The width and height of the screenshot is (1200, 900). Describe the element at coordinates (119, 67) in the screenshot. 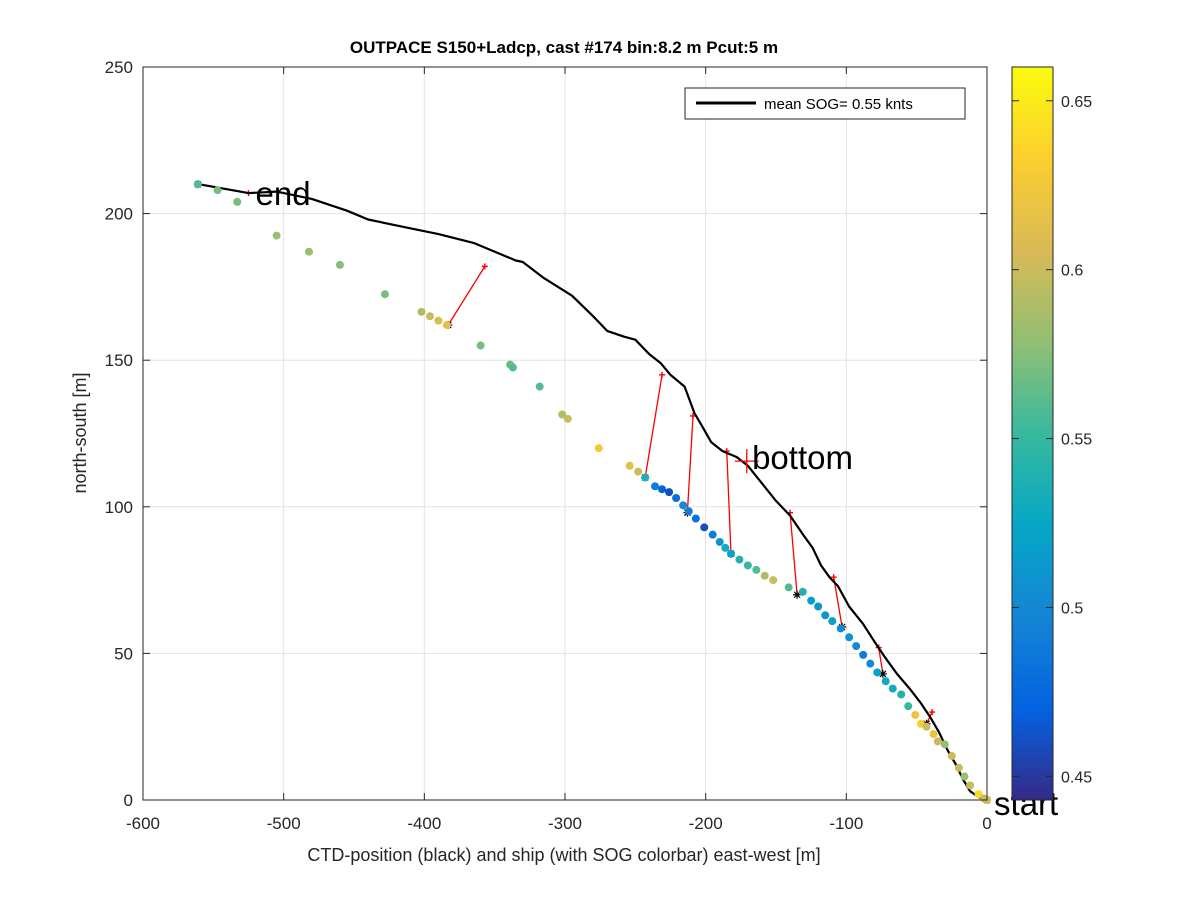

I see `y-tick-label: 250` at that location.